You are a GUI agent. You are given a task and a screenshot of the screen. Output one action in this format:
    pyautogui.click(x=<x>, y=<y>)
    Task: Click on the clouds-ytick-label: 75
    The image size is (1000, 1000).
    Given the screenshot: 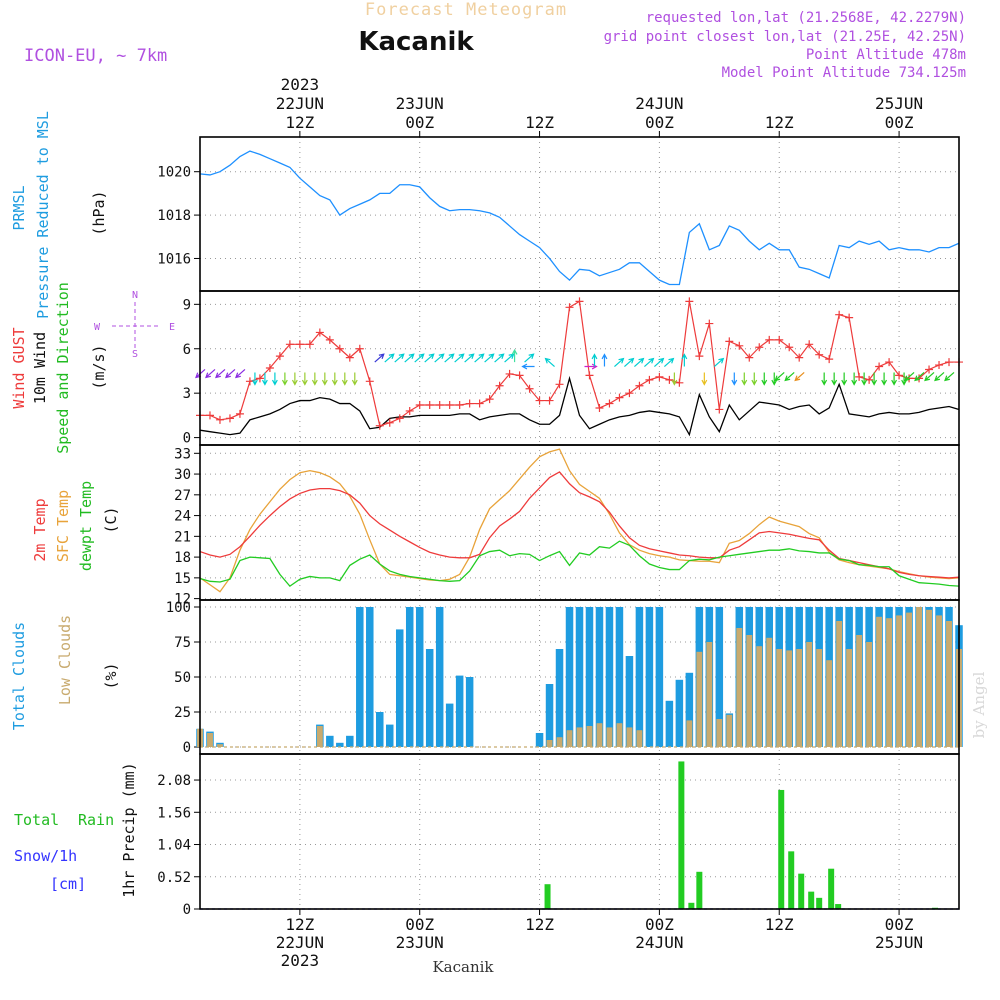 What is the action you would take?
    pyautogui.click(x=182, y=643)
    